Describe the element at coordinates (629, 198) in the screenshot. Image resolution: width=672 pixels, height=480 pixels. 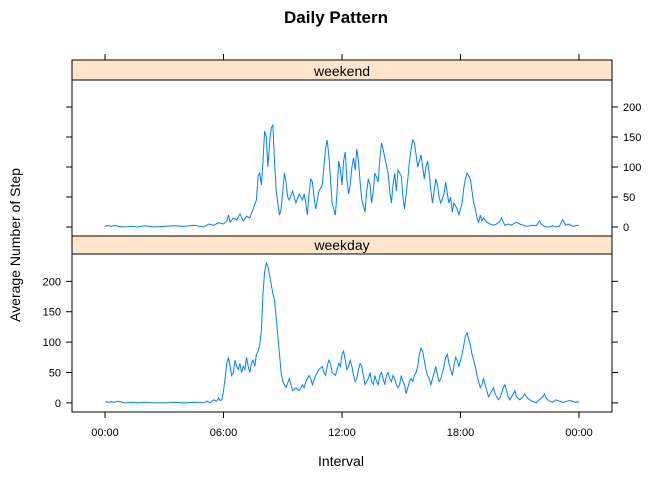
I see `y-tick-label-weekend: 50` at that location.